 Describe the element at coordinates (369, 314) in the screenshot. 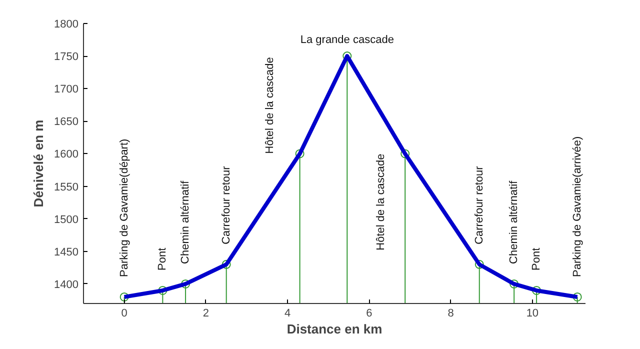

I see `x-tick-label: 6` at that location.